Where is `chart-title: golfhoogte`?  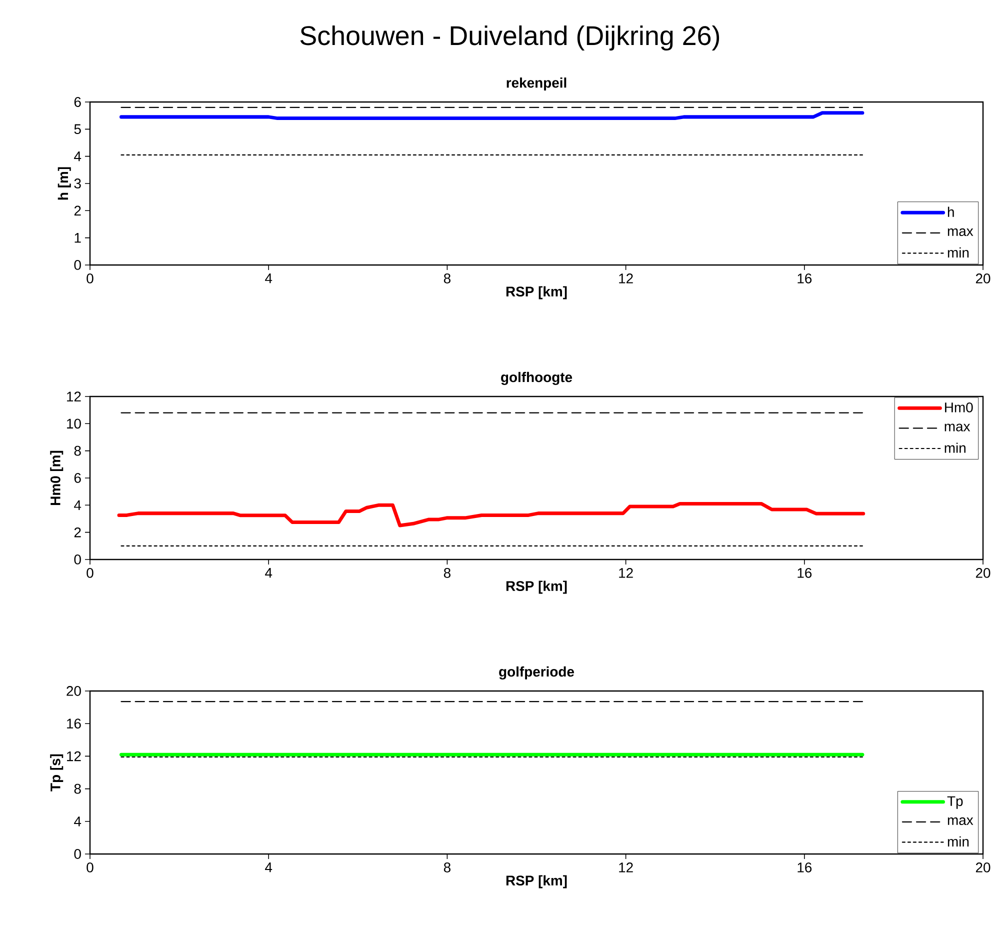 chart-title: golfhoogte is located at coordinates (536, 378).